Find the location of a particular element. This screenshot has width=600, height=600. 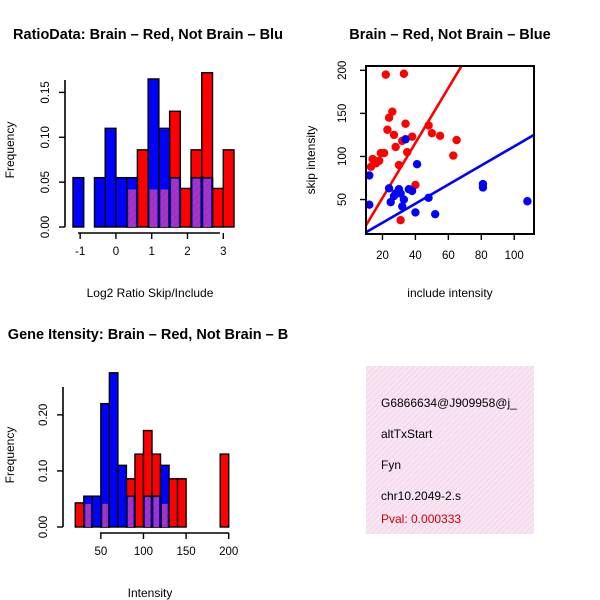

info-pval: Pval: 0.000333 is located at coordinates (421, 519).